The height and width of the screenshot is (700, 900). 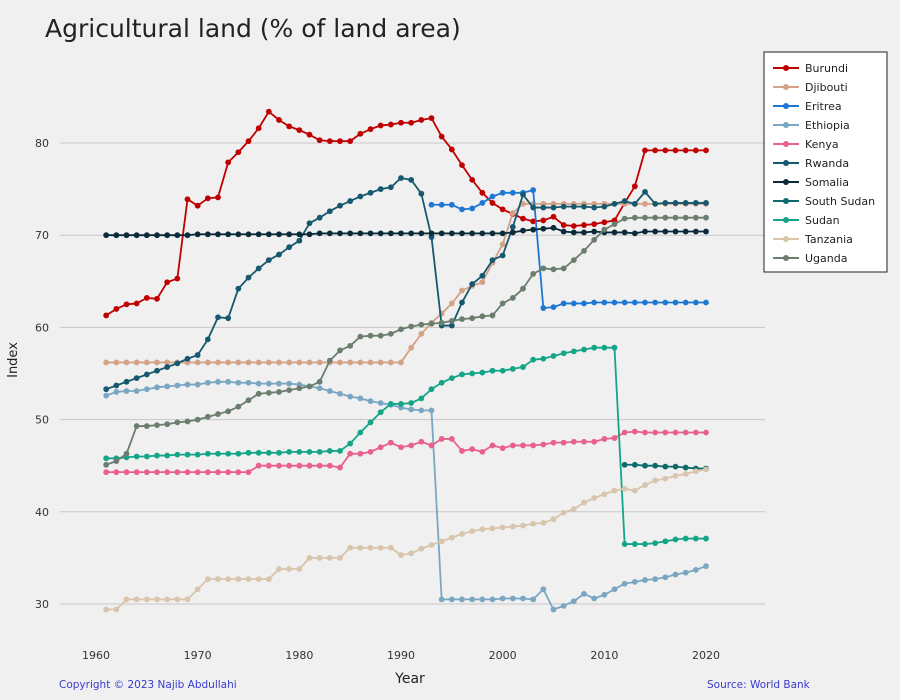 What do you see at coordinates (411, 445) in the screenshot?
I see `point-kenya-1991` at bounding box center [411, 445].